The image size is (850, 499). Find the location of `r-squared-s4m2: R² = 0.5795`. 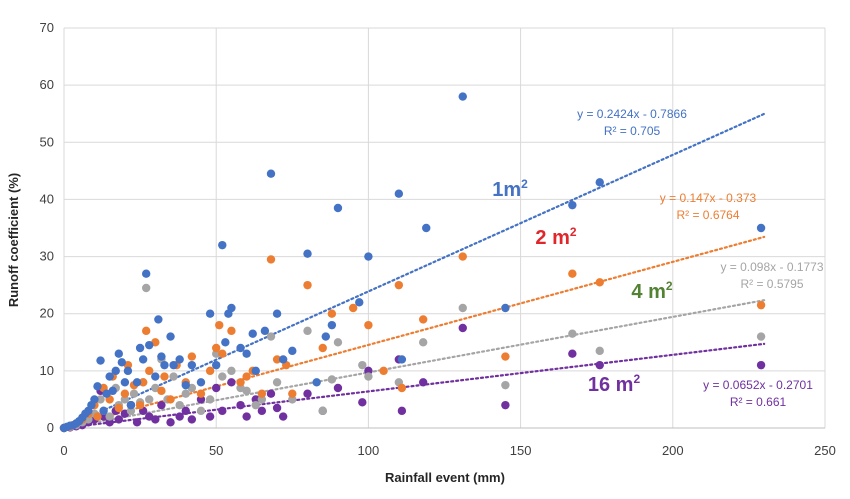

r-squared-s4m2: R² = 0.5795 is located at coordinates (771, 284).